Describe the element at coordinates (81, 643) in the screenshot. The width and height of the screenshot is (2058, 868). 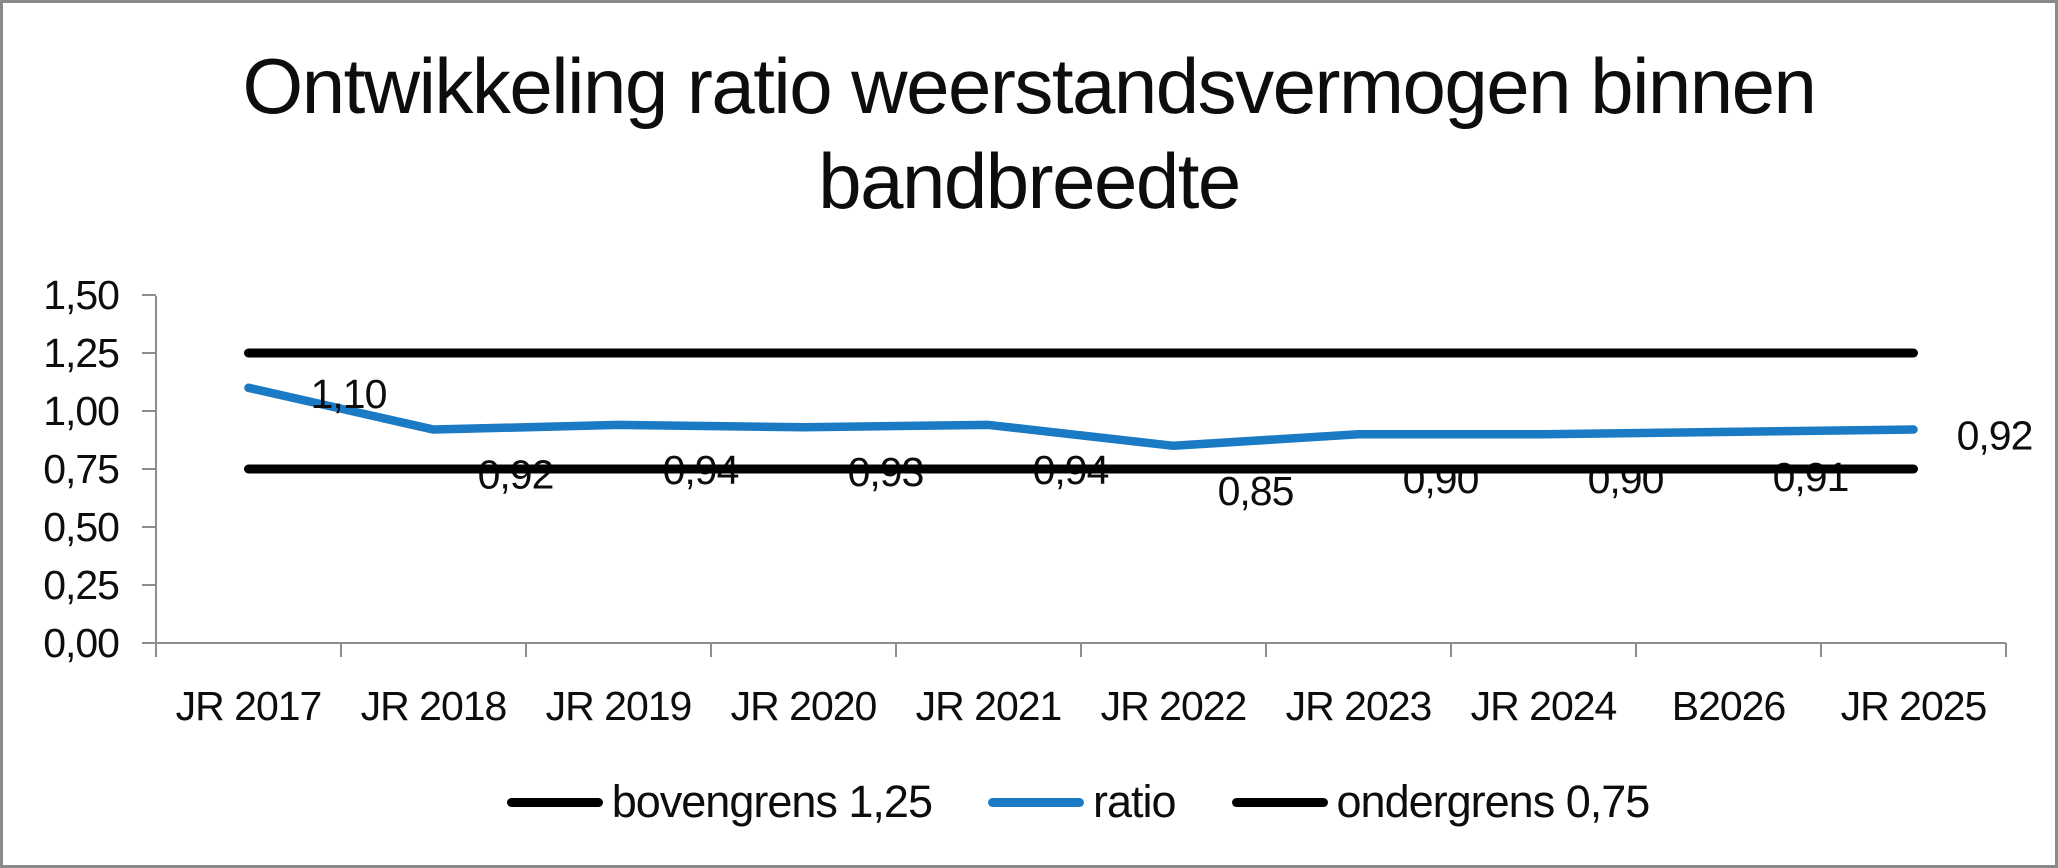
I see `y-axis-tick-label: 0,00` at that location.